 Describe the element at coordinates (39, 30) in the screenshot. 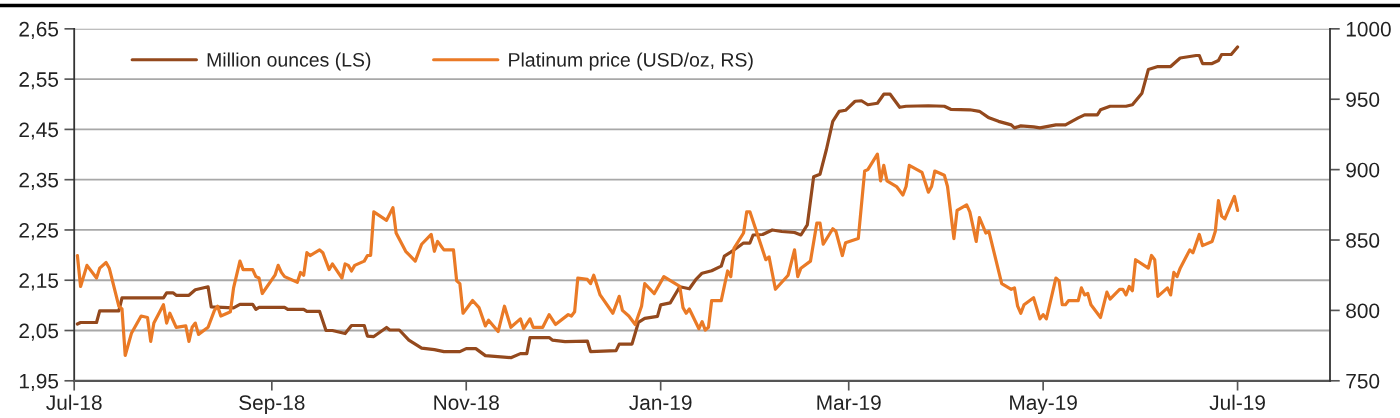

I see `y-tick-label: 2,65` at that location.